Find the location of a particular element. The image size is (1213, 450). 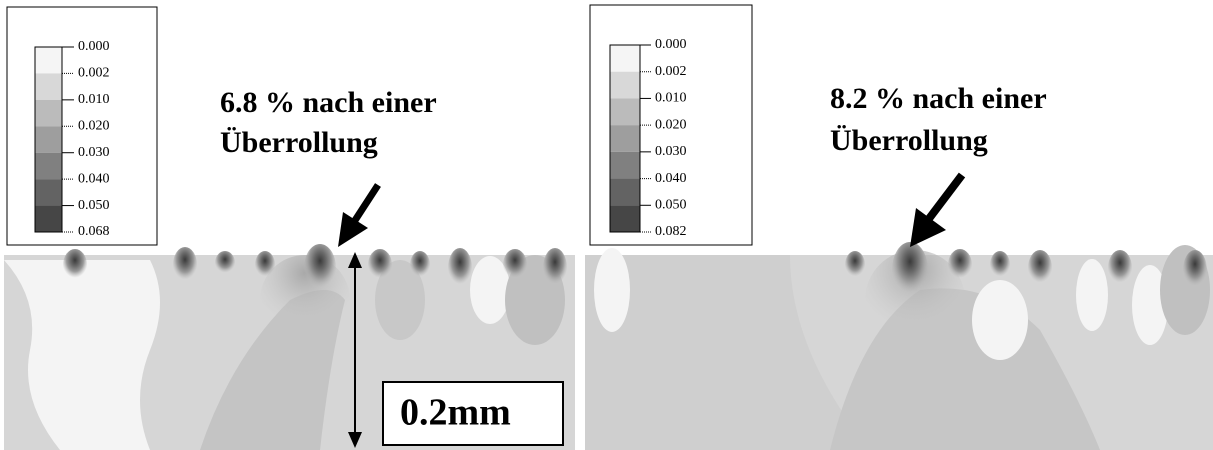

scale-arrow is located at coordinates (355, 350).